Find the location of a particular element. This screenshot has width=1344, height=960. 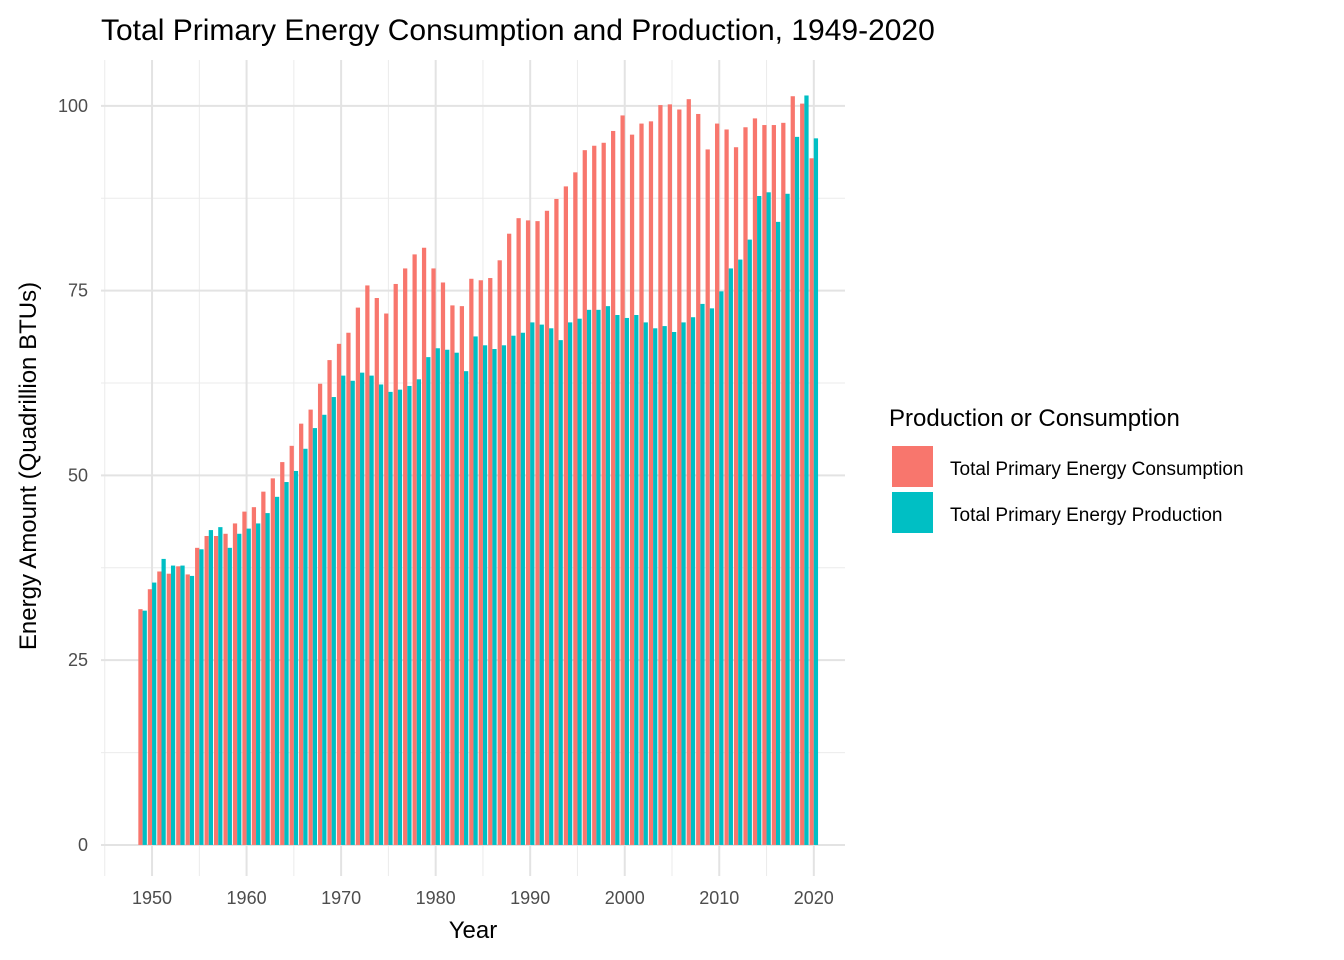

consumption-bar-1979 is located at coordinates (424, 546).